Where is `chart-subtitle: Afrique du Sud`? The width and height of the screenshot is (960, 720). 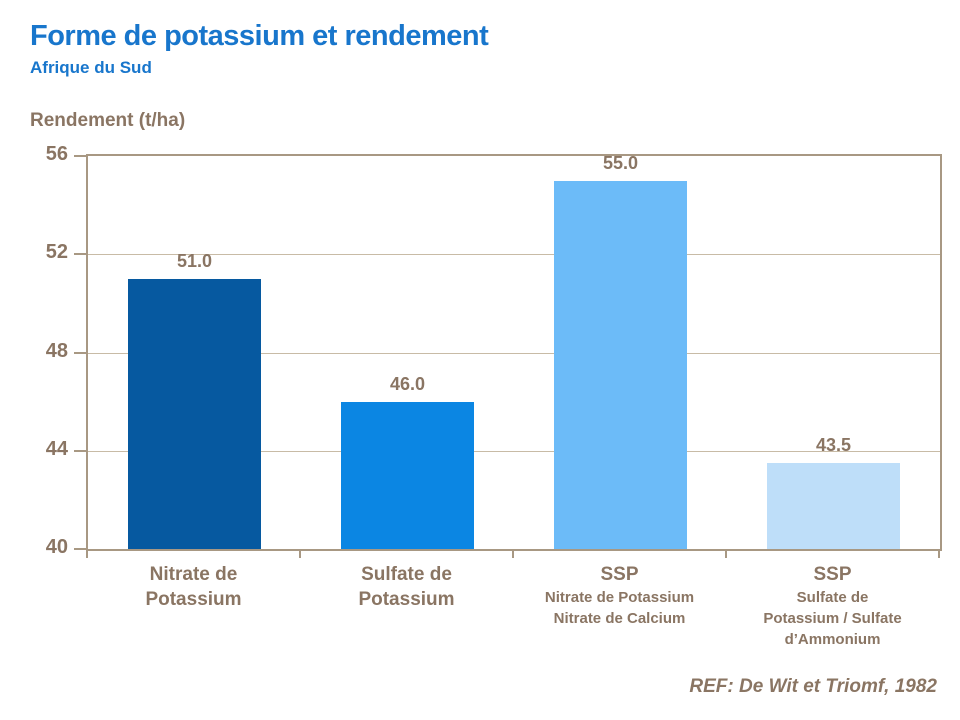
chart-subtitle: Afrique du Sud is located at coordinates (91, 67).